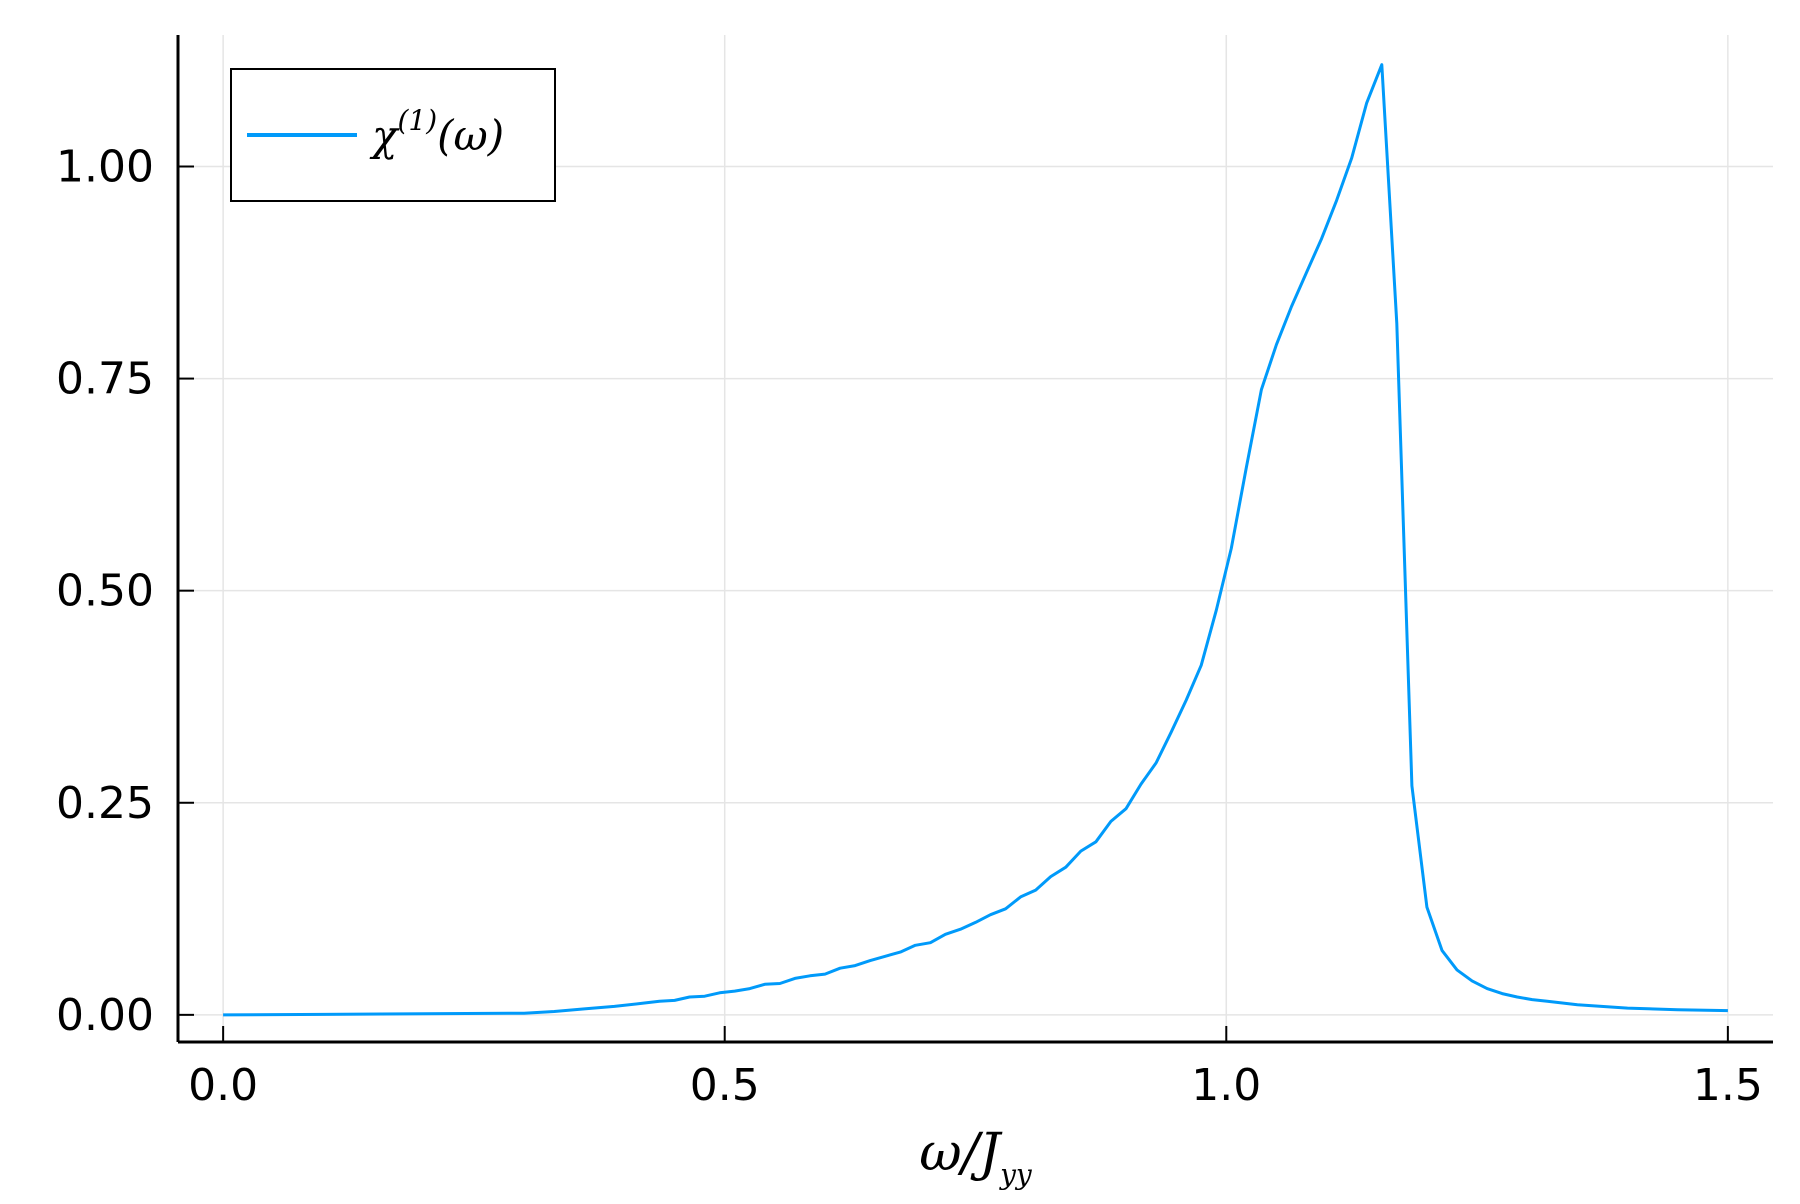 Image resolution: width=1800 pixels, height=1204 pixels. Describe the element at coordinates (105, 1015) in the screenshot. I see `y-tick-label: 0.00` at that location.